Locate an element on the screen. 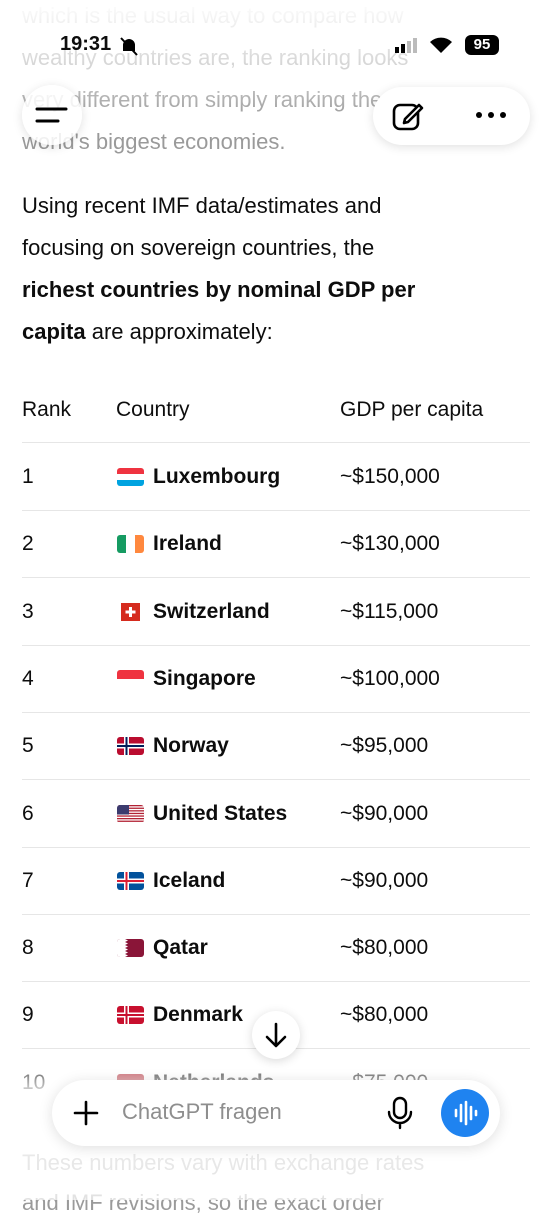  country-cell: Switzerland is located at coordinates (211, 611).